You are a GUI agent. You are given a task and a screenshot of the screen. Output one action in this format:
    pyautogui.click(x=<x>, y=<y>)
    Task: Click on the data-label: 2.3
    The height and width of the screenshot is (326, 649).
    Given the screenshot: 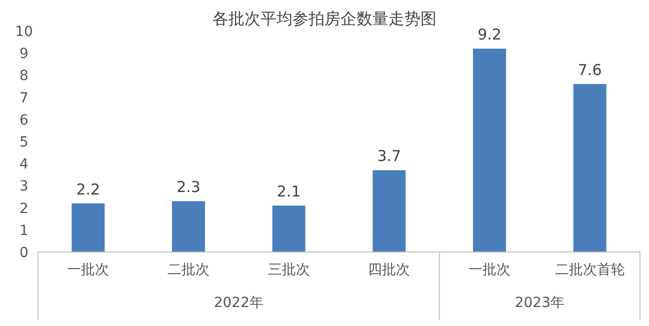 What is the action you would take?
    pyautogui.click(x=188, y=187)
    